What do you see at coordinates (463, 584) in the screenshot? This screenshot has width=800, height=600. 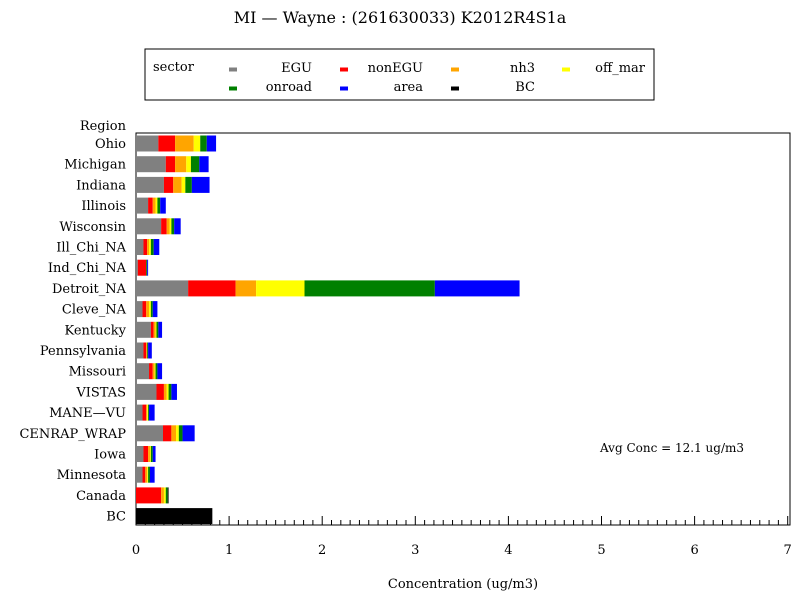 I see `x-axis-label: Concentration (ug/m3)` at bounding box center [463, 584].